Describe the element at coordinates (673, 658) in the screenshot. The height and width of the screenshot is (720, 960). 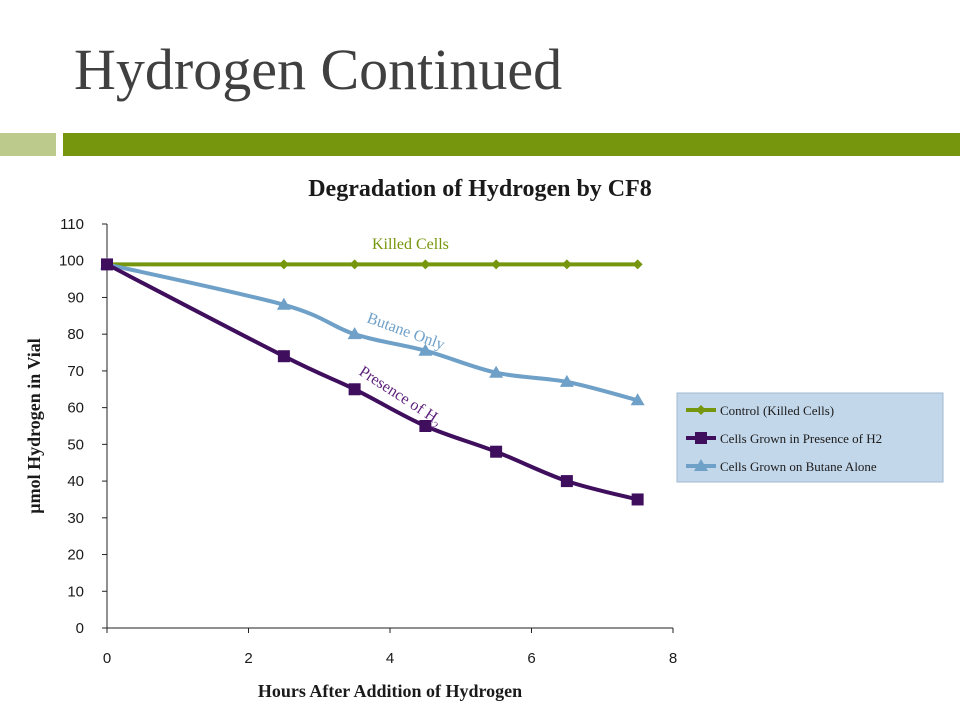
I see `x-tick-label: 8` at that location.